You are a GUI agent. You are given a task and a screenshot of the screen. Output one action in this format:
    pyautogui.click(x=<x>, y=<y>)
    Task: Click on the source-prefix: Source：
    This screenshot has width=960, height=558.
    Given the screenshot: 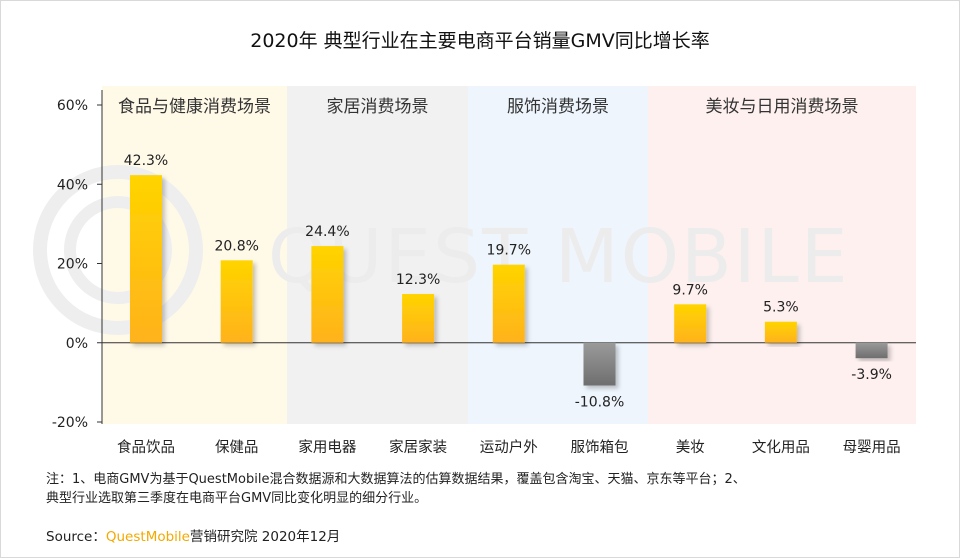 What is the action you would take?
    pyautogui.click(x=76, y=537)
    